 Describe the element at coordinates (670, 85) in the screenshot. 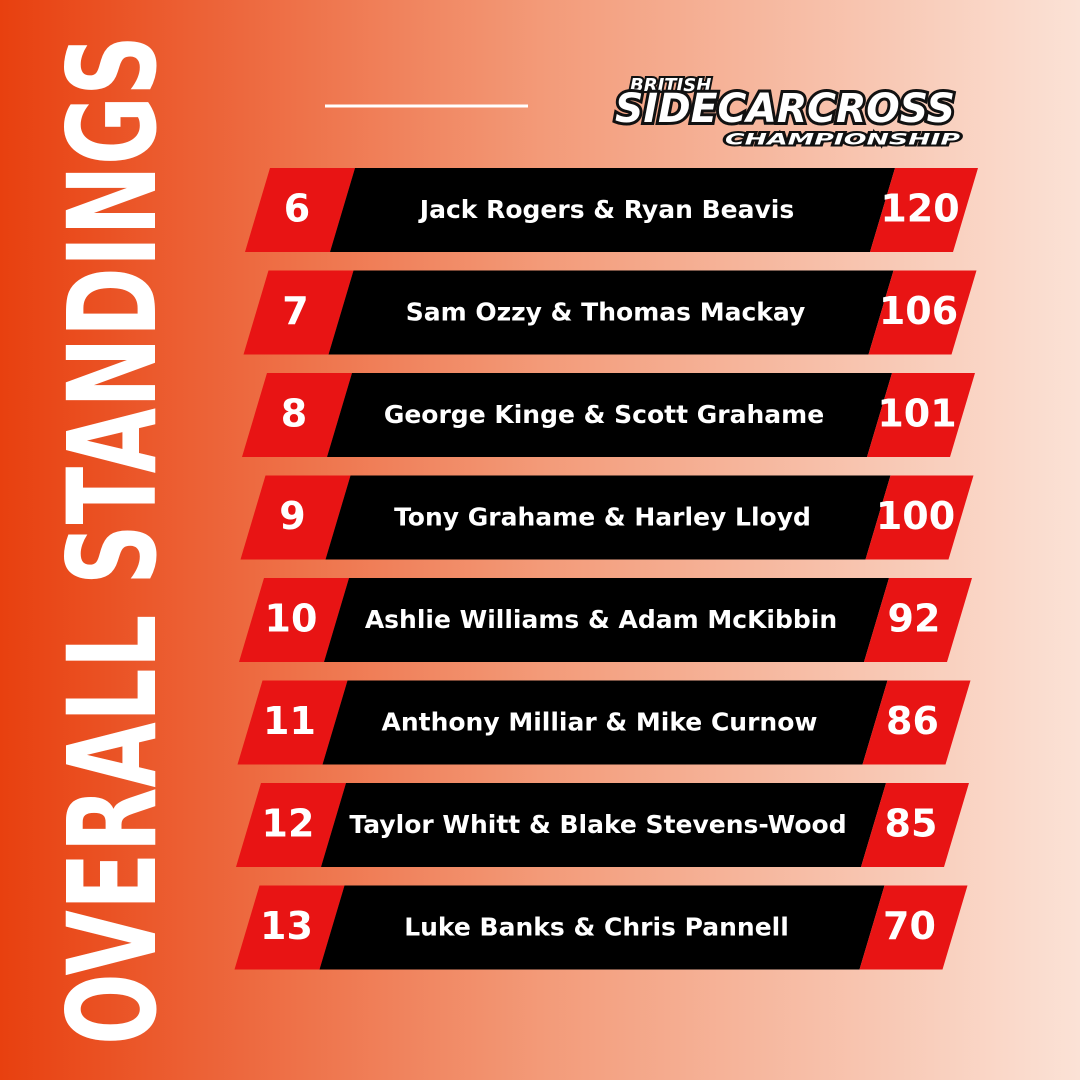

I see `logo-top: BRITISH` at that location.